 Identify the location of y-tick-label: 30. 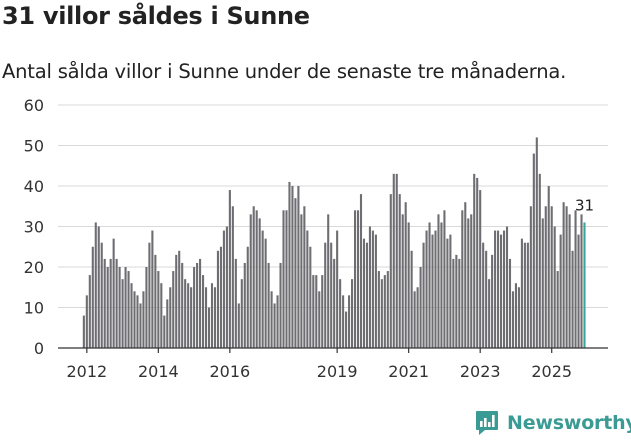
(34, 227).